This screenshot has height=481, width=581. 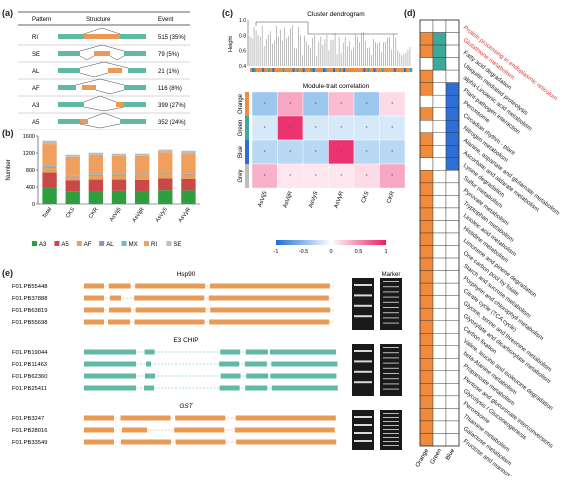 I want to click on gene-title: E3 CHIP, so click(x=185, y=340).